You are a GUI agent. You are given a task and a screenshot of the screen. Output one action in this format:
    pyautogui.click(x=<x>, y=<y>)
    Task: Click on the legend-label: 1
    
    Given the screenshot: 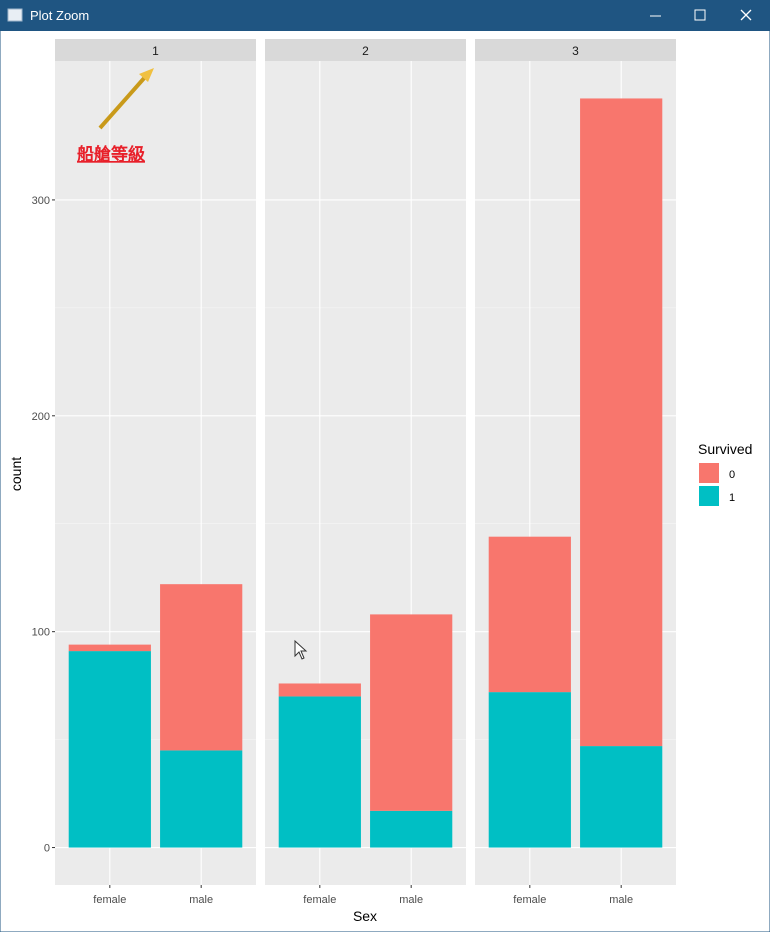 What is the action you would take?
    pyautogui.click(x=732, y=498)
    